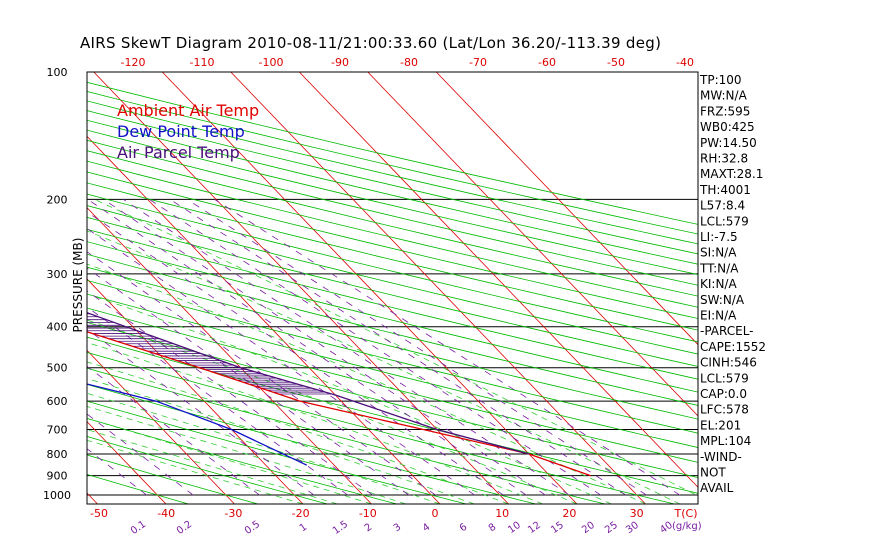 This screenshot has width=870, height=560. Describe the element at coordinates (202, 62) in the screenshot. I see `top-temp-tick-label: -110` at that location.